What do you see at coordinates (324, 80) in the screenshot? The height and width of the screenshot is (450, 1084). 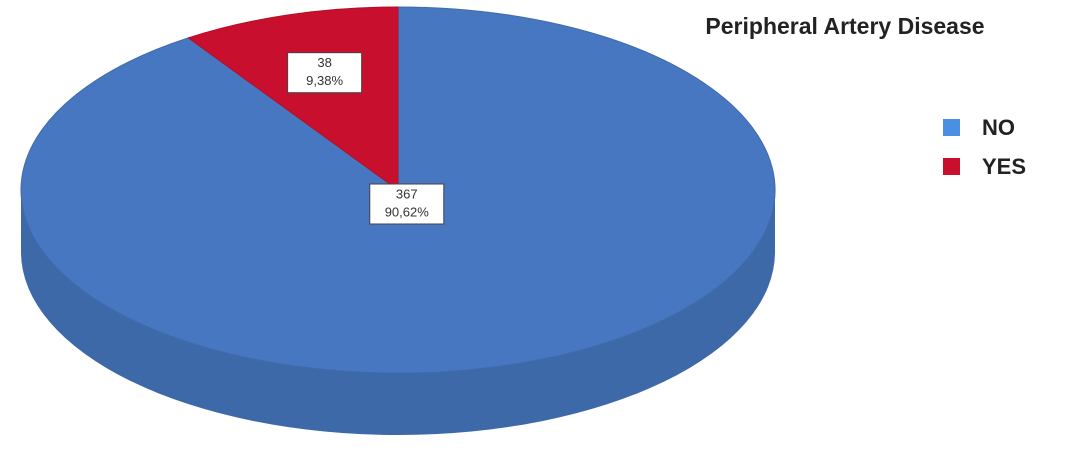 I see `data-label: 9,38%` at bounding box center [324, 80].